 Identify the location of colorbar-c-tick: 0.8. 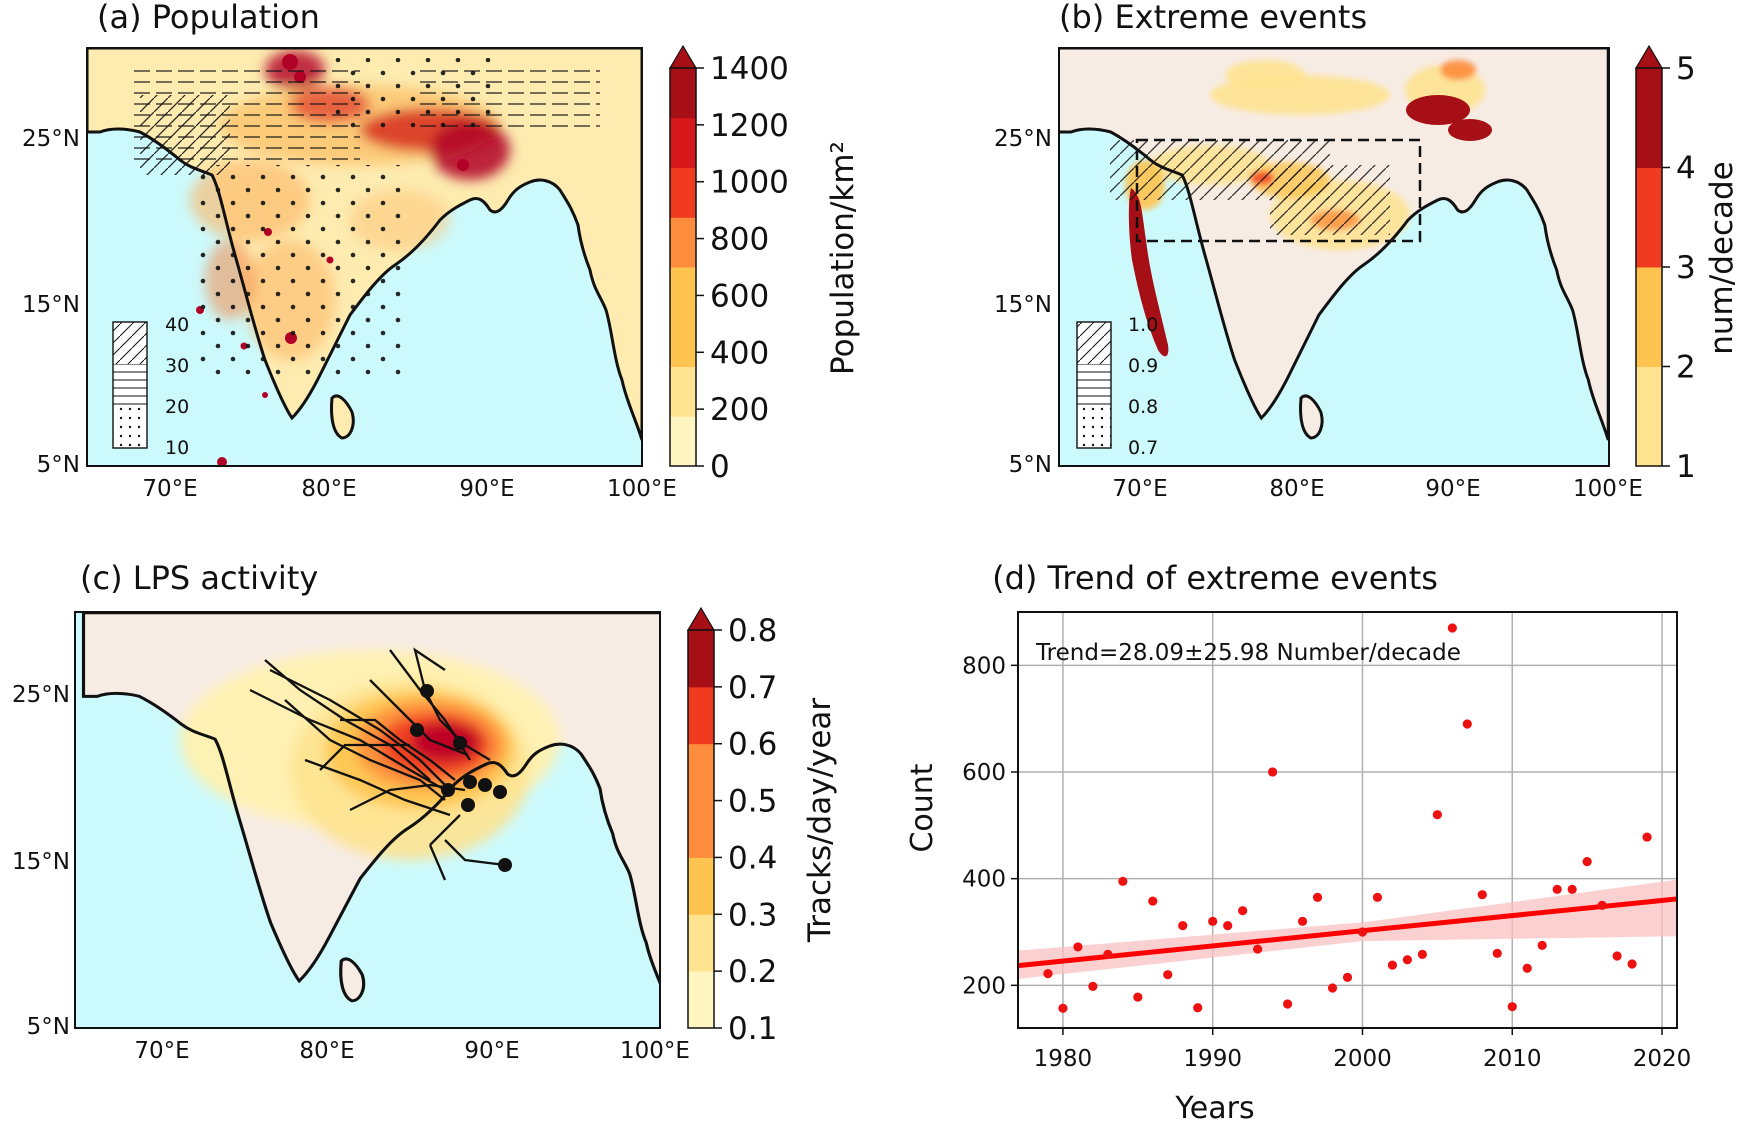
(752, 631).